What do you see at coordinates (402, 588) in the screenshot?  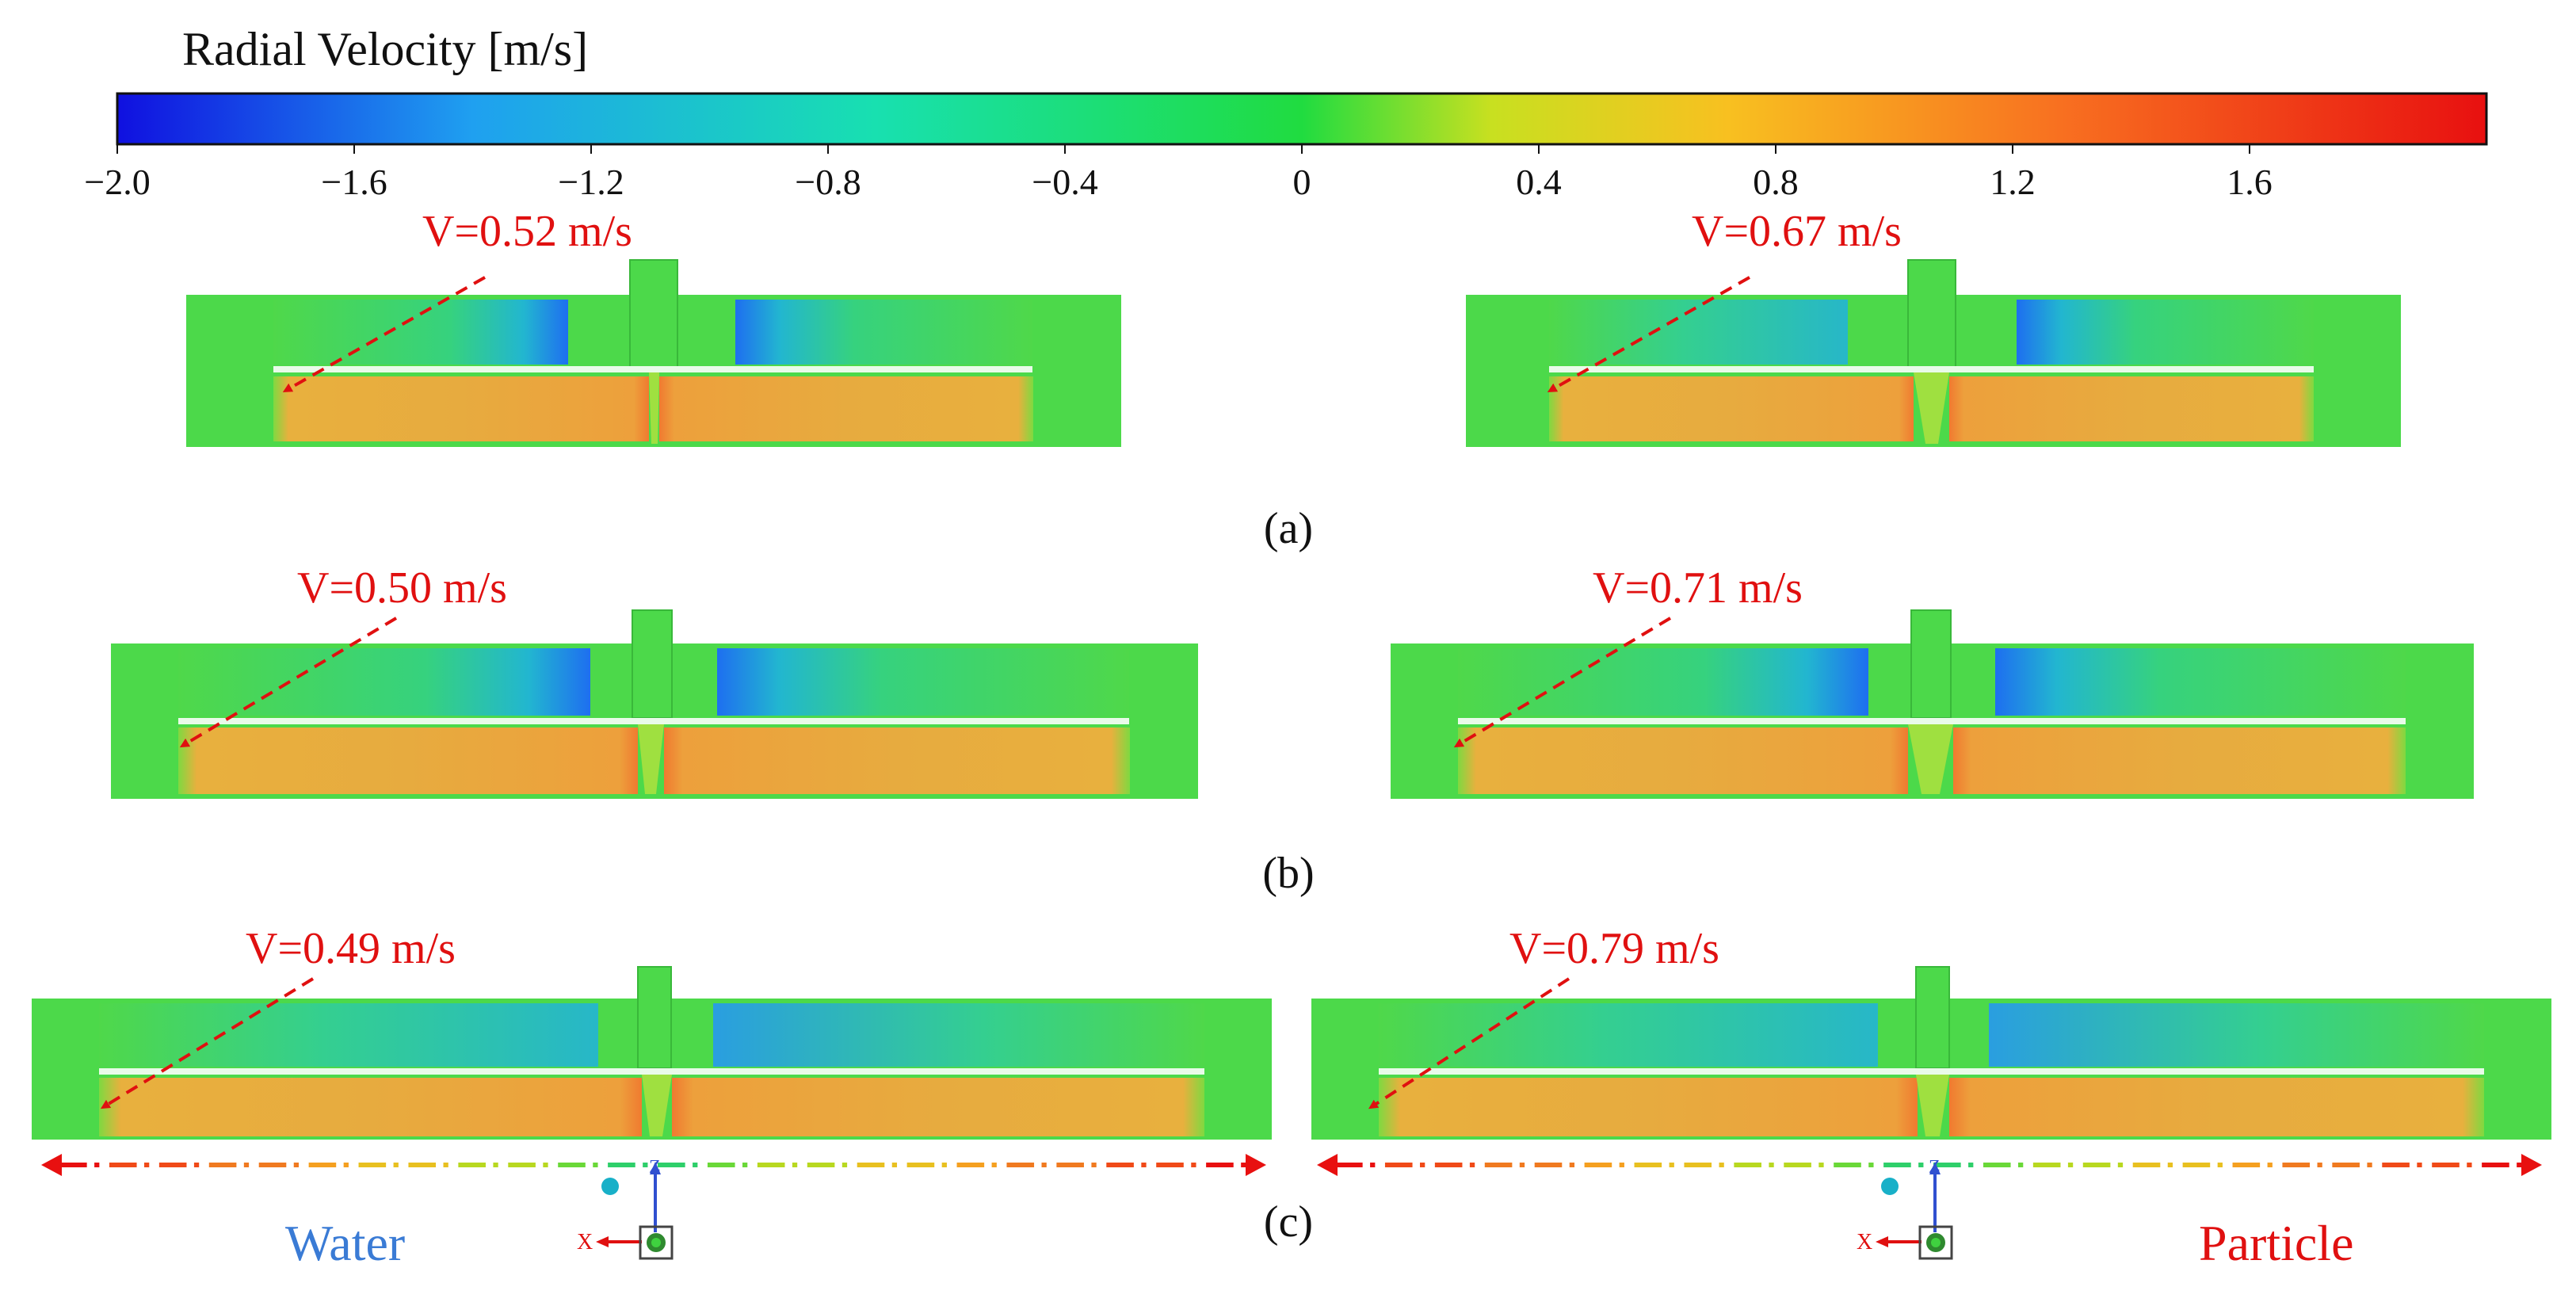 I see `velocity-label: V=0.50 m/s` at bounding box center [402, 588].